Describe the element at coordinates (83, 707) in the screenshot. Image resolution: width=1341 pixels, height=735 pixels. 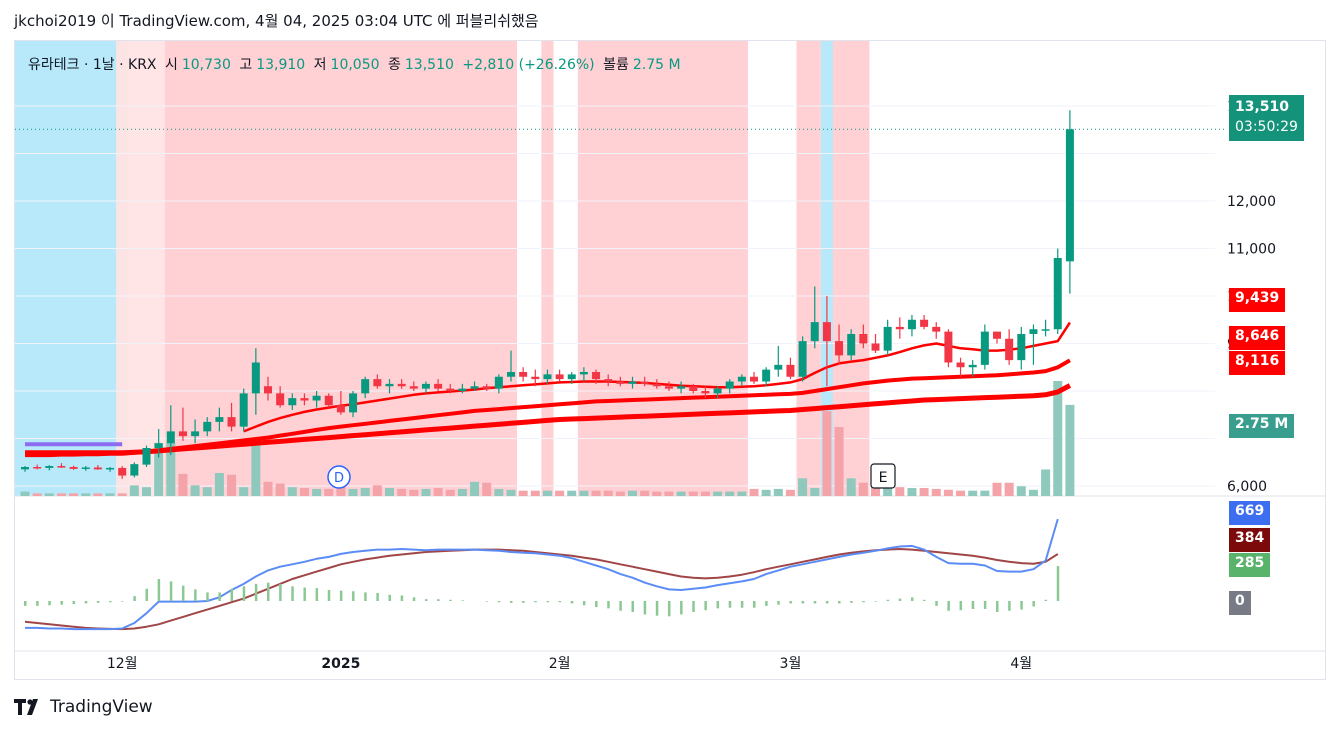
I see `footer-brand: TradingView` at that location.